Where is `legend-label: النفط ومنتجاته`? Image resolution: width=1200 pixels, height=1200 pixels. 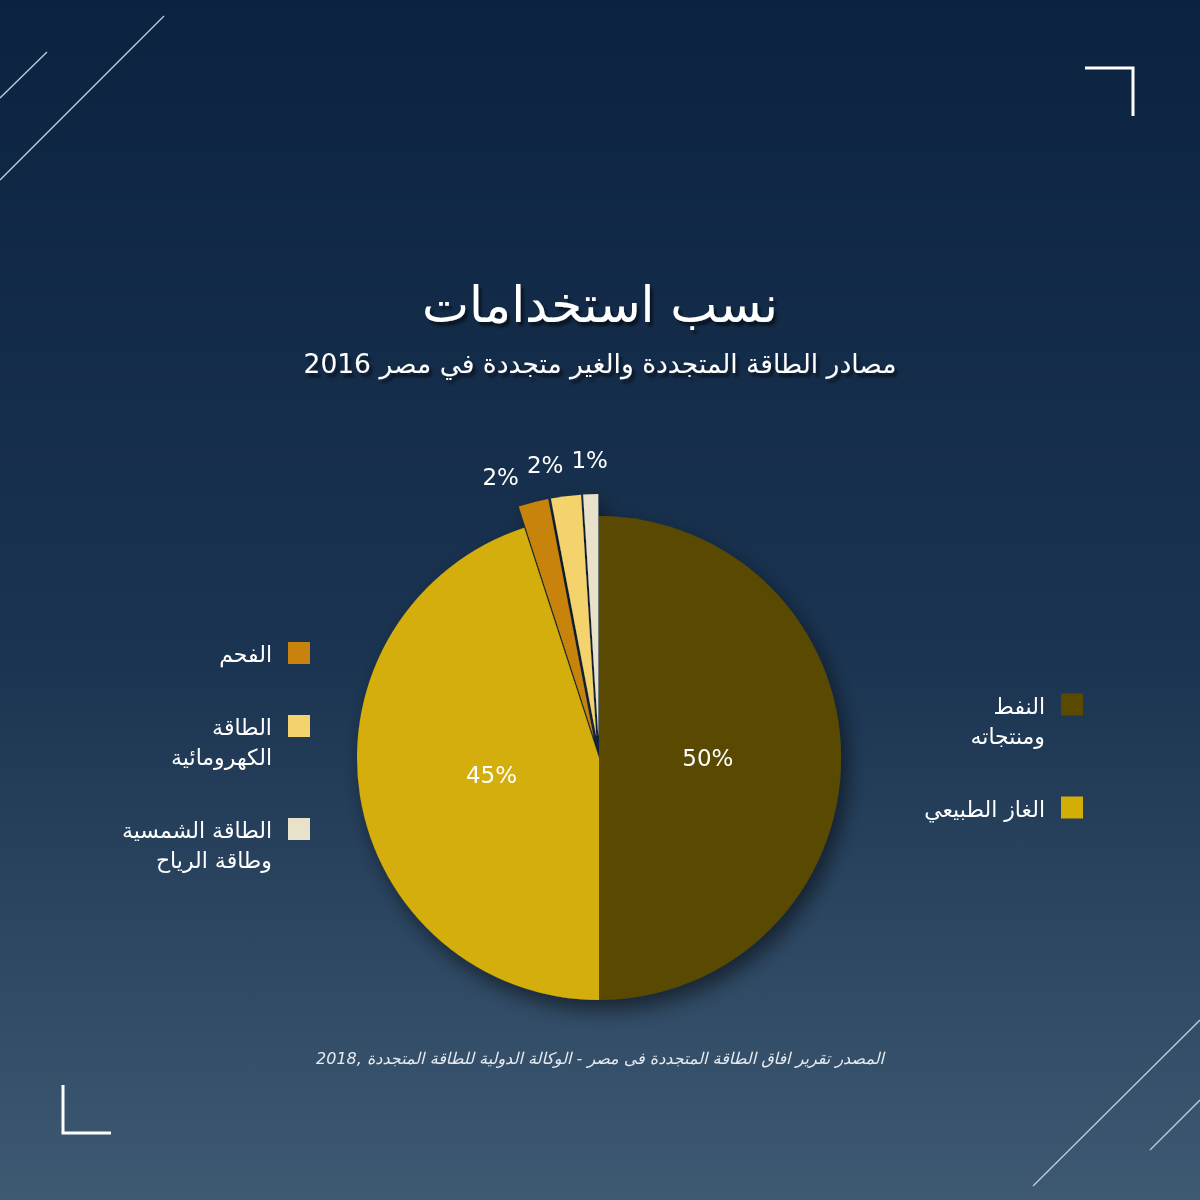
legend-label: النفط ومنتجاته is located at coordinates (1007, 721).